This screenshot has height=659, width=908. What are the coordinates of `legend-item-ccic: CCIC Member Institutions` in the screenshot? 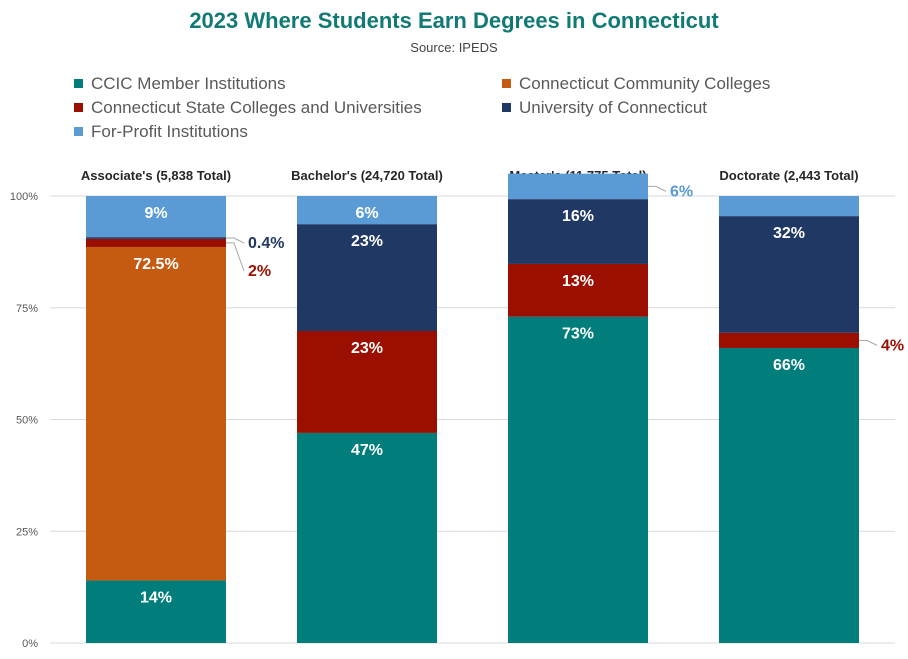 It's located at (180, 84).